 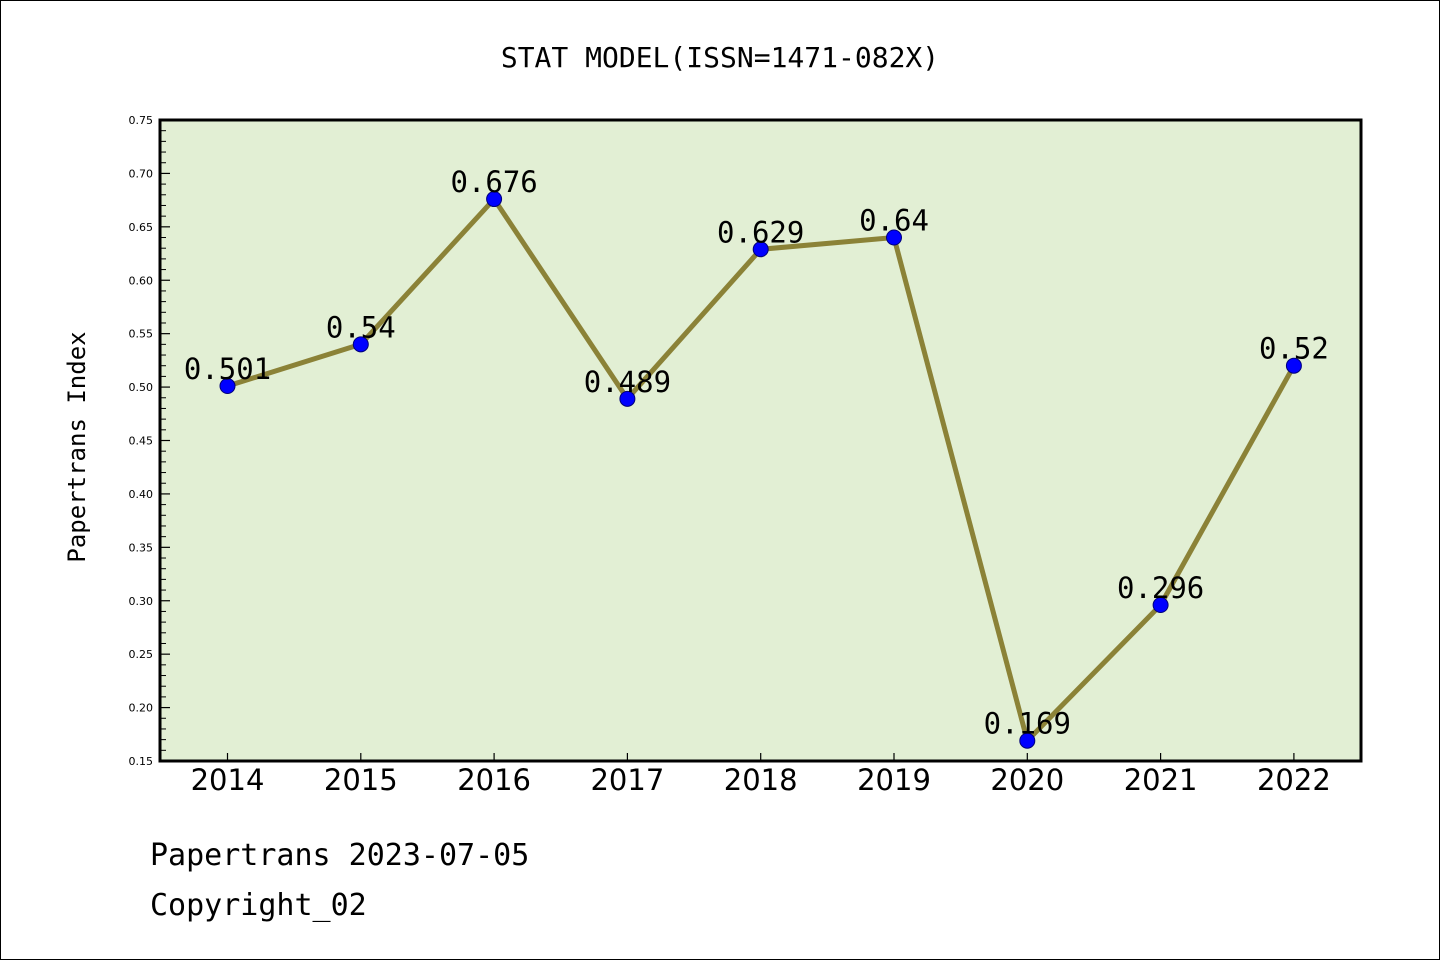 What do you see at coordinates (258, 905) in the screenshot?
I see `footer-copyright-text: Copyright_02` at bounding box center [258, 905].